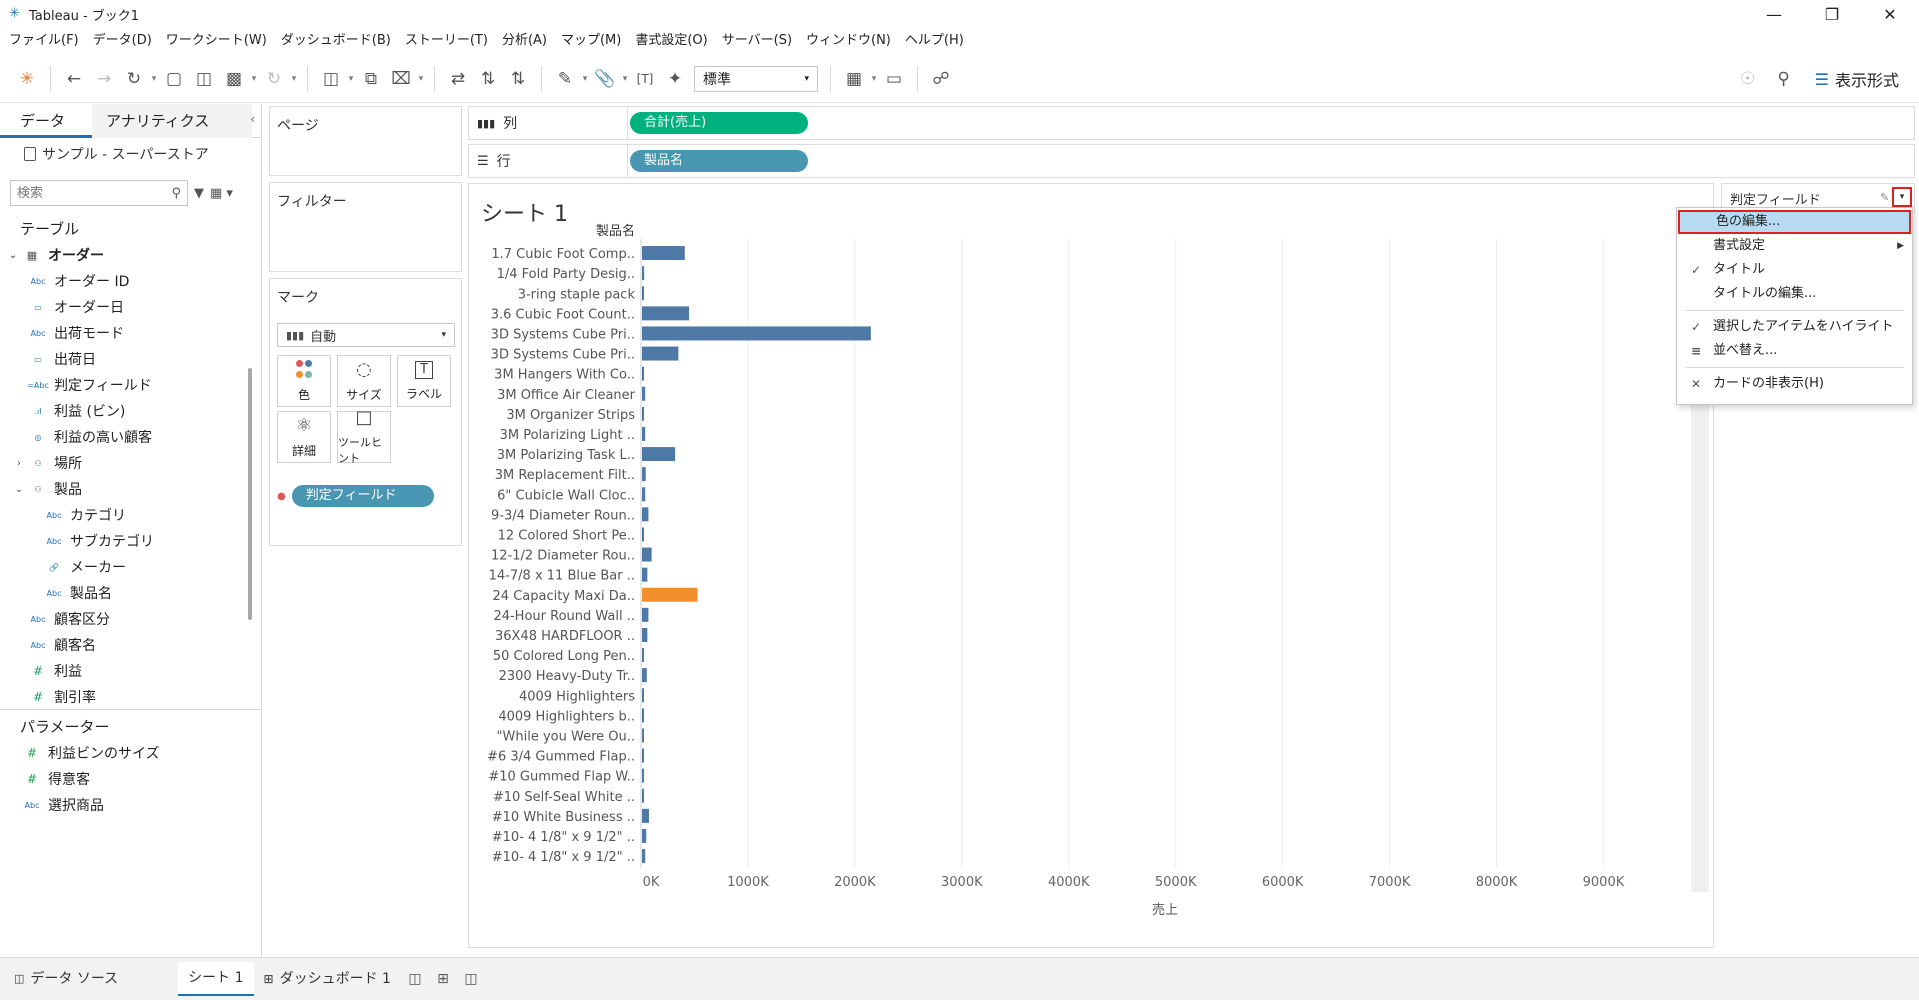  What do you see at coordinates (250, 494) in the screenshot?
I see `field-list-scrollbar` at bounding box center [250, 494].